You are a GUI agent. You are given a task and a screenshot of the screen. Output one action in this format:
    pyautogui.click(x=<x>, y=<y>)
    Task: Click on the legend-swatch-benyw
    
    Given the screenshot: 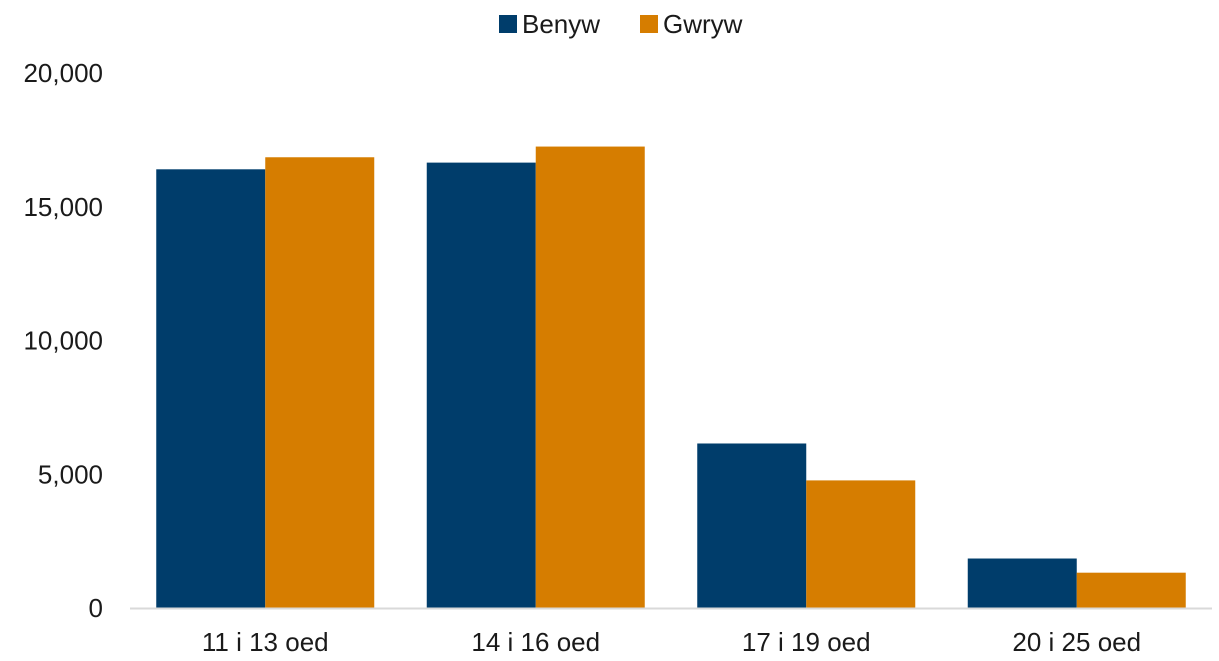 What is the action you would take?
    pyautogui.click(x=508, y=24)
    